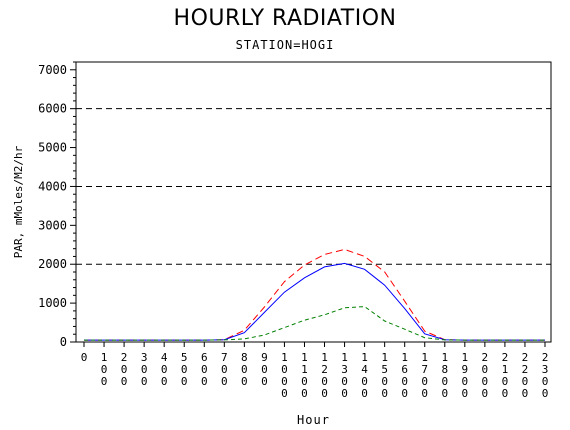  I want to click on y-tick-label: 4000, so click(52, 186).